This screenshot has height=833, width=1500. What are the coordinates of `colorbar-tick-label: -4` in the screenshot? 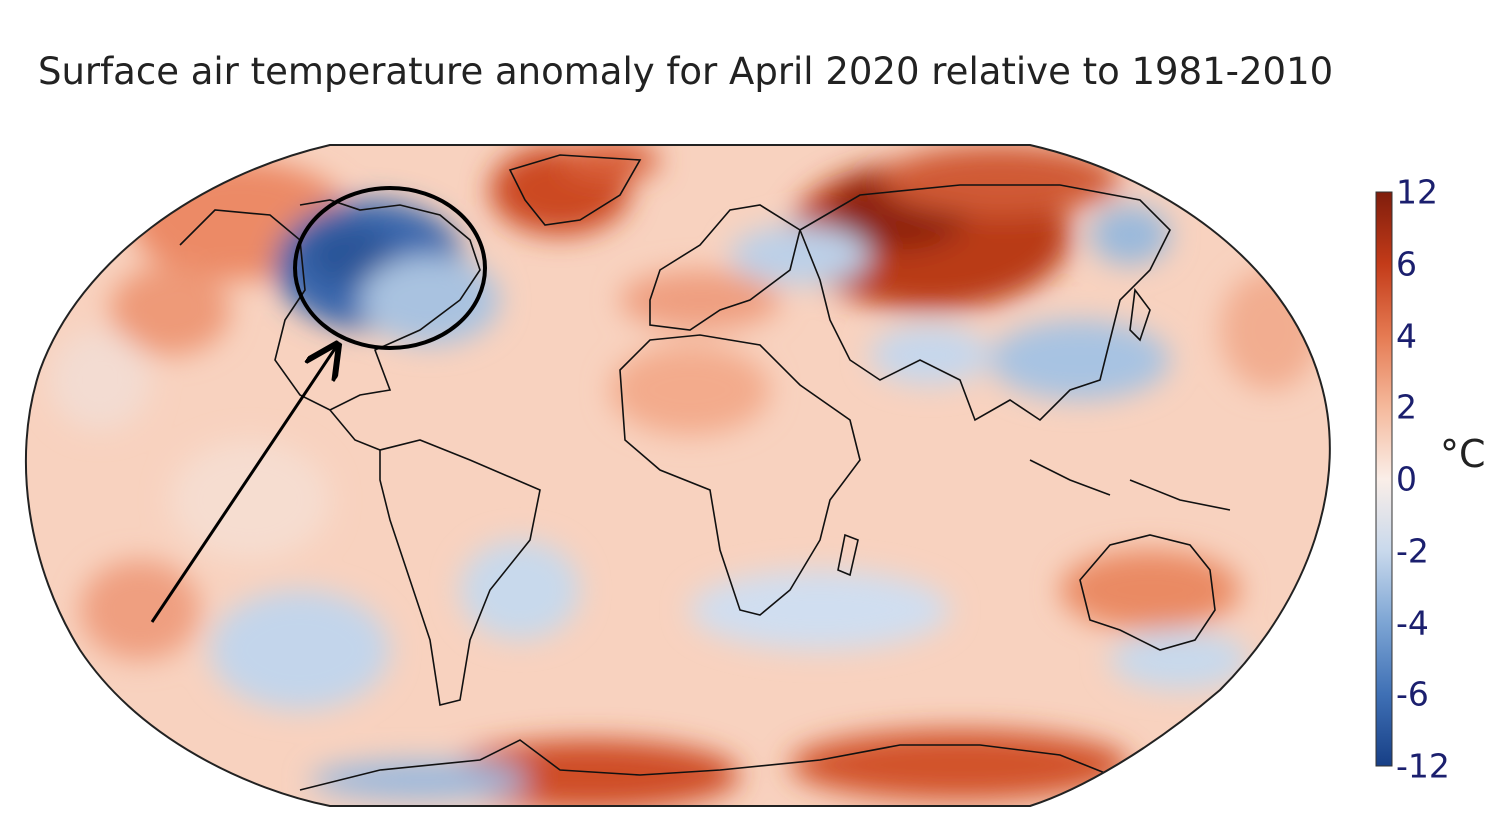 It's located at (1412, 623).